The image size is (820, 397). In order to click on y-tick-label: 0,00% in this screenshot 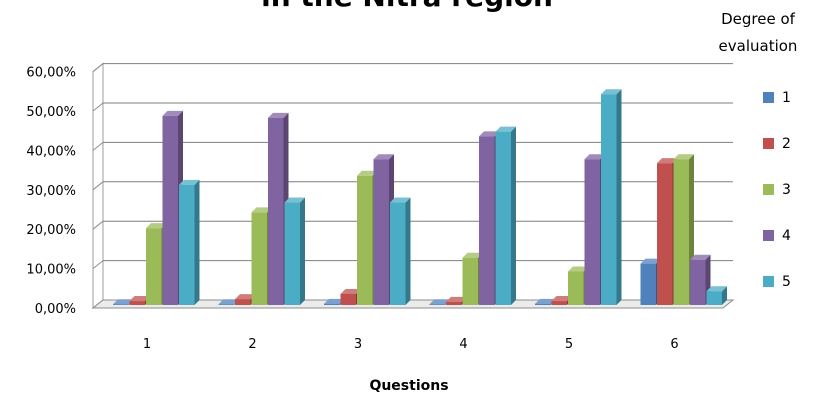, I will do `click(55, 309)`.